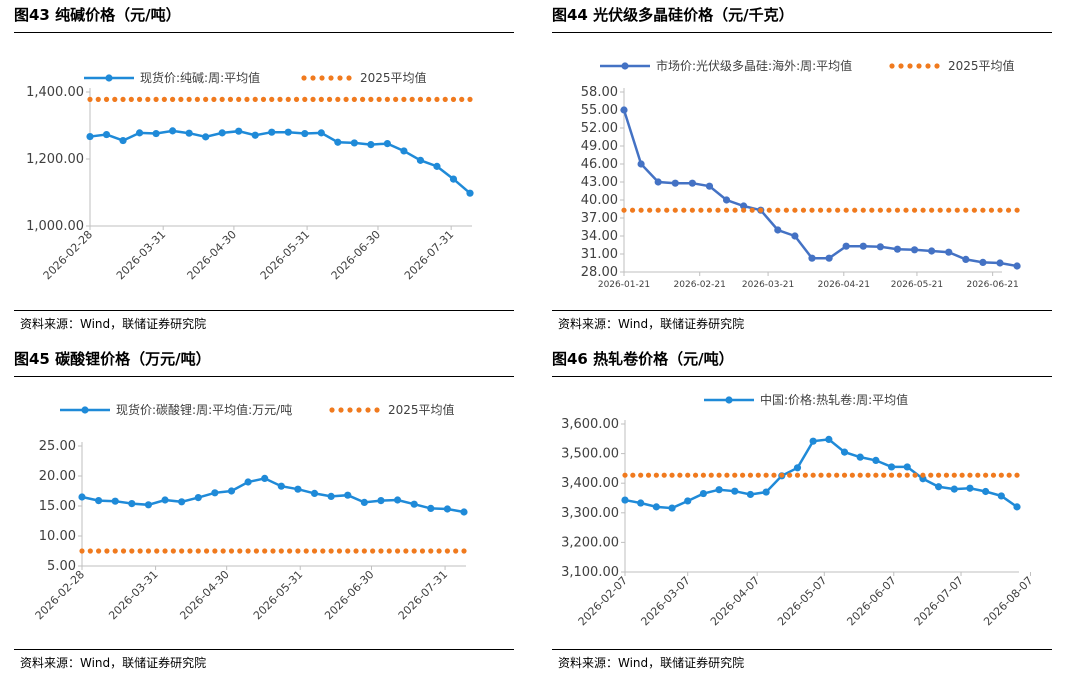  I want to click on y-tick-label: 31.00, so click(599, 254).